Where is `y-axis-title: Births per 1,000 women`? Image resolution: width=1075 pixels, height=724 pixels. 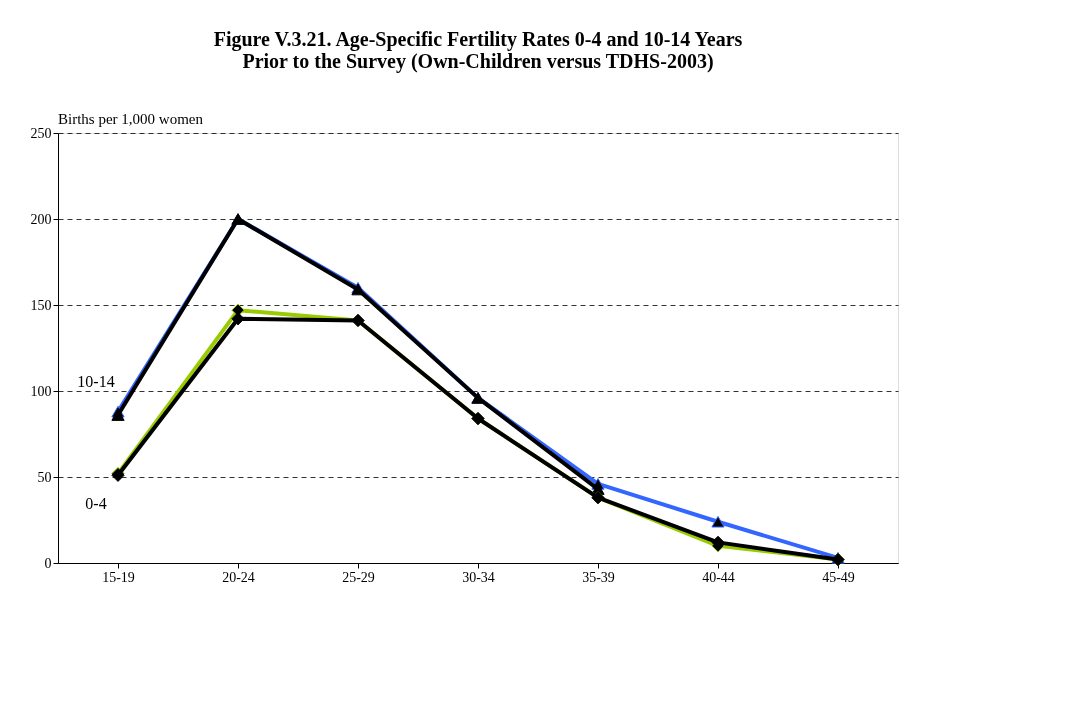 y-axis-title: Births per 1,000 women is located at coordinates (131, 119).